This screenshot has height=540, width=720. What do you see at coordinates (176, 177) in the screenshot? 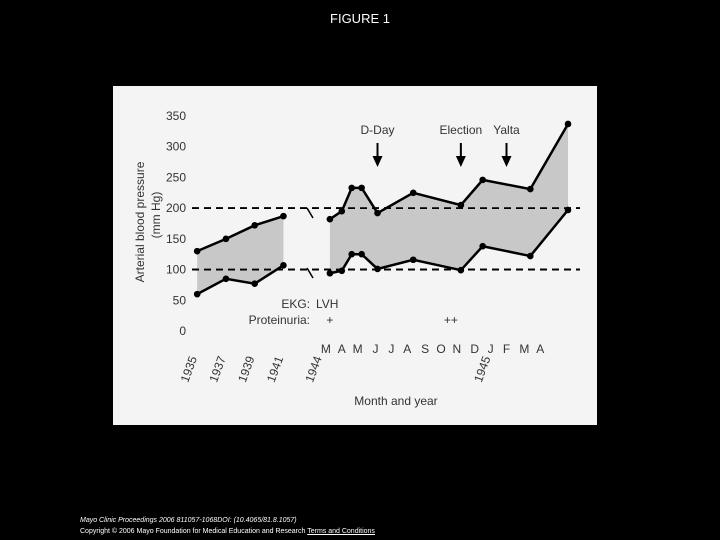
I see `y-tick-label: 250` at bounding box center [176, 177].